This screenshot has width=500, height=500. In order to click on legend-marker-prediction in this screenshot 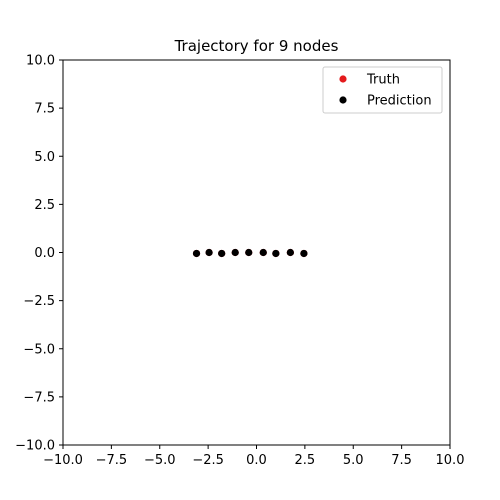, I will do `click(343, 100)`.